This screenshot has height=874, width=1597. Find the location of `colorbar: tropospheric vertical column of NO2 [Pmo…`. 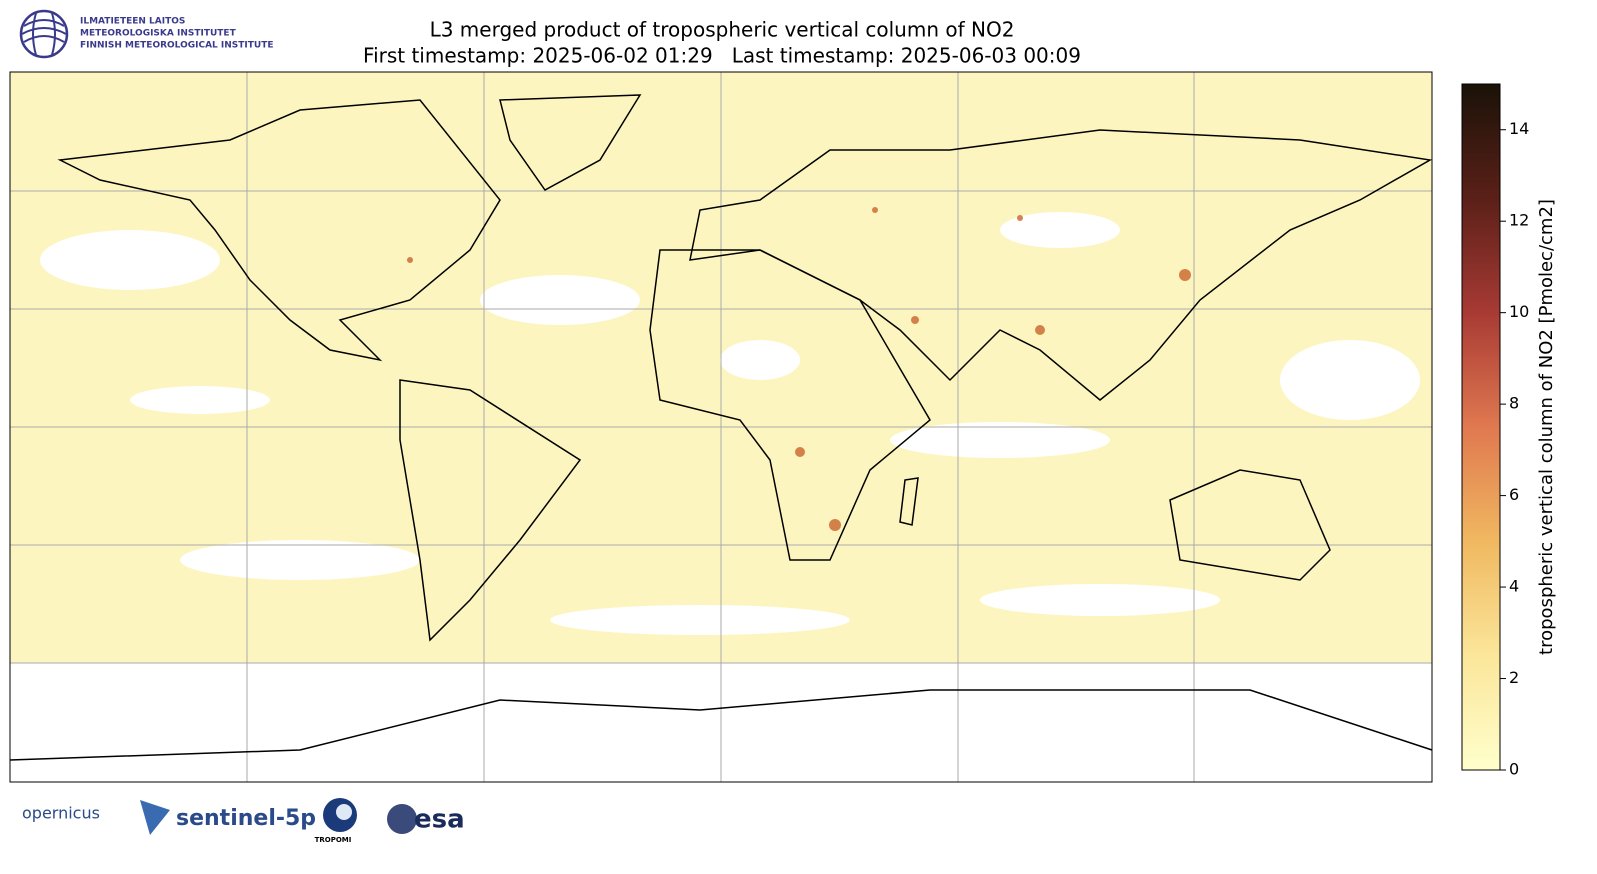

colorbar: tropospheric vertical column of NO2 [Pmo… is located at coordinates (1509, 431).